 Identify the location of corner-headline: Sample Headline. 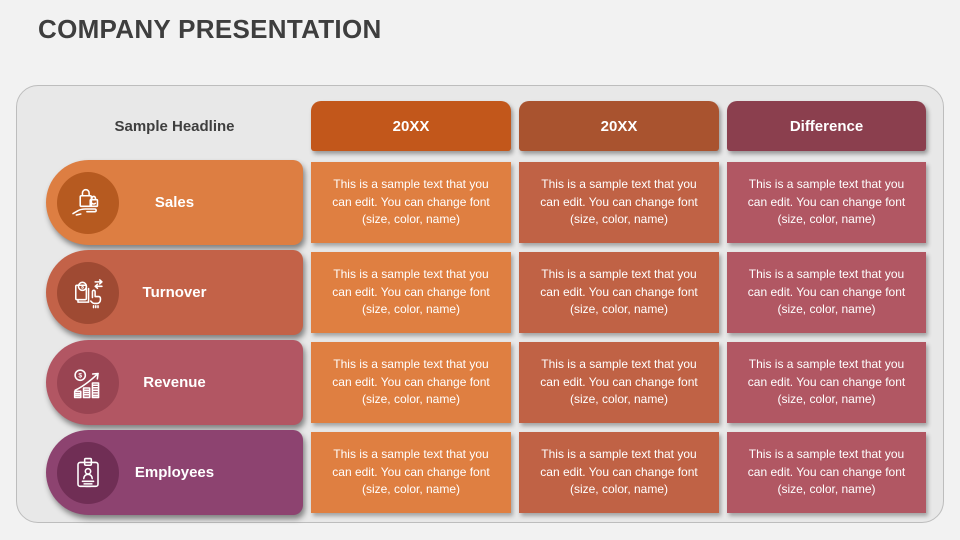
(174, 126).